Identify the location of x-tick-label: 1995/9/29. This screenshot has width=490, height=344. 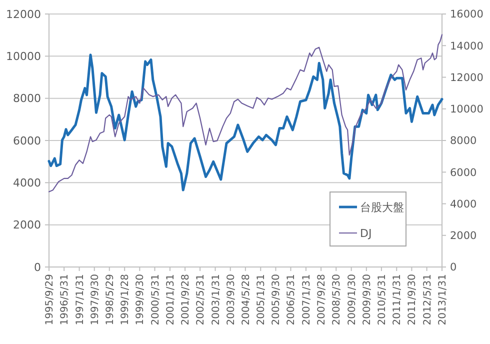
(50, 300).